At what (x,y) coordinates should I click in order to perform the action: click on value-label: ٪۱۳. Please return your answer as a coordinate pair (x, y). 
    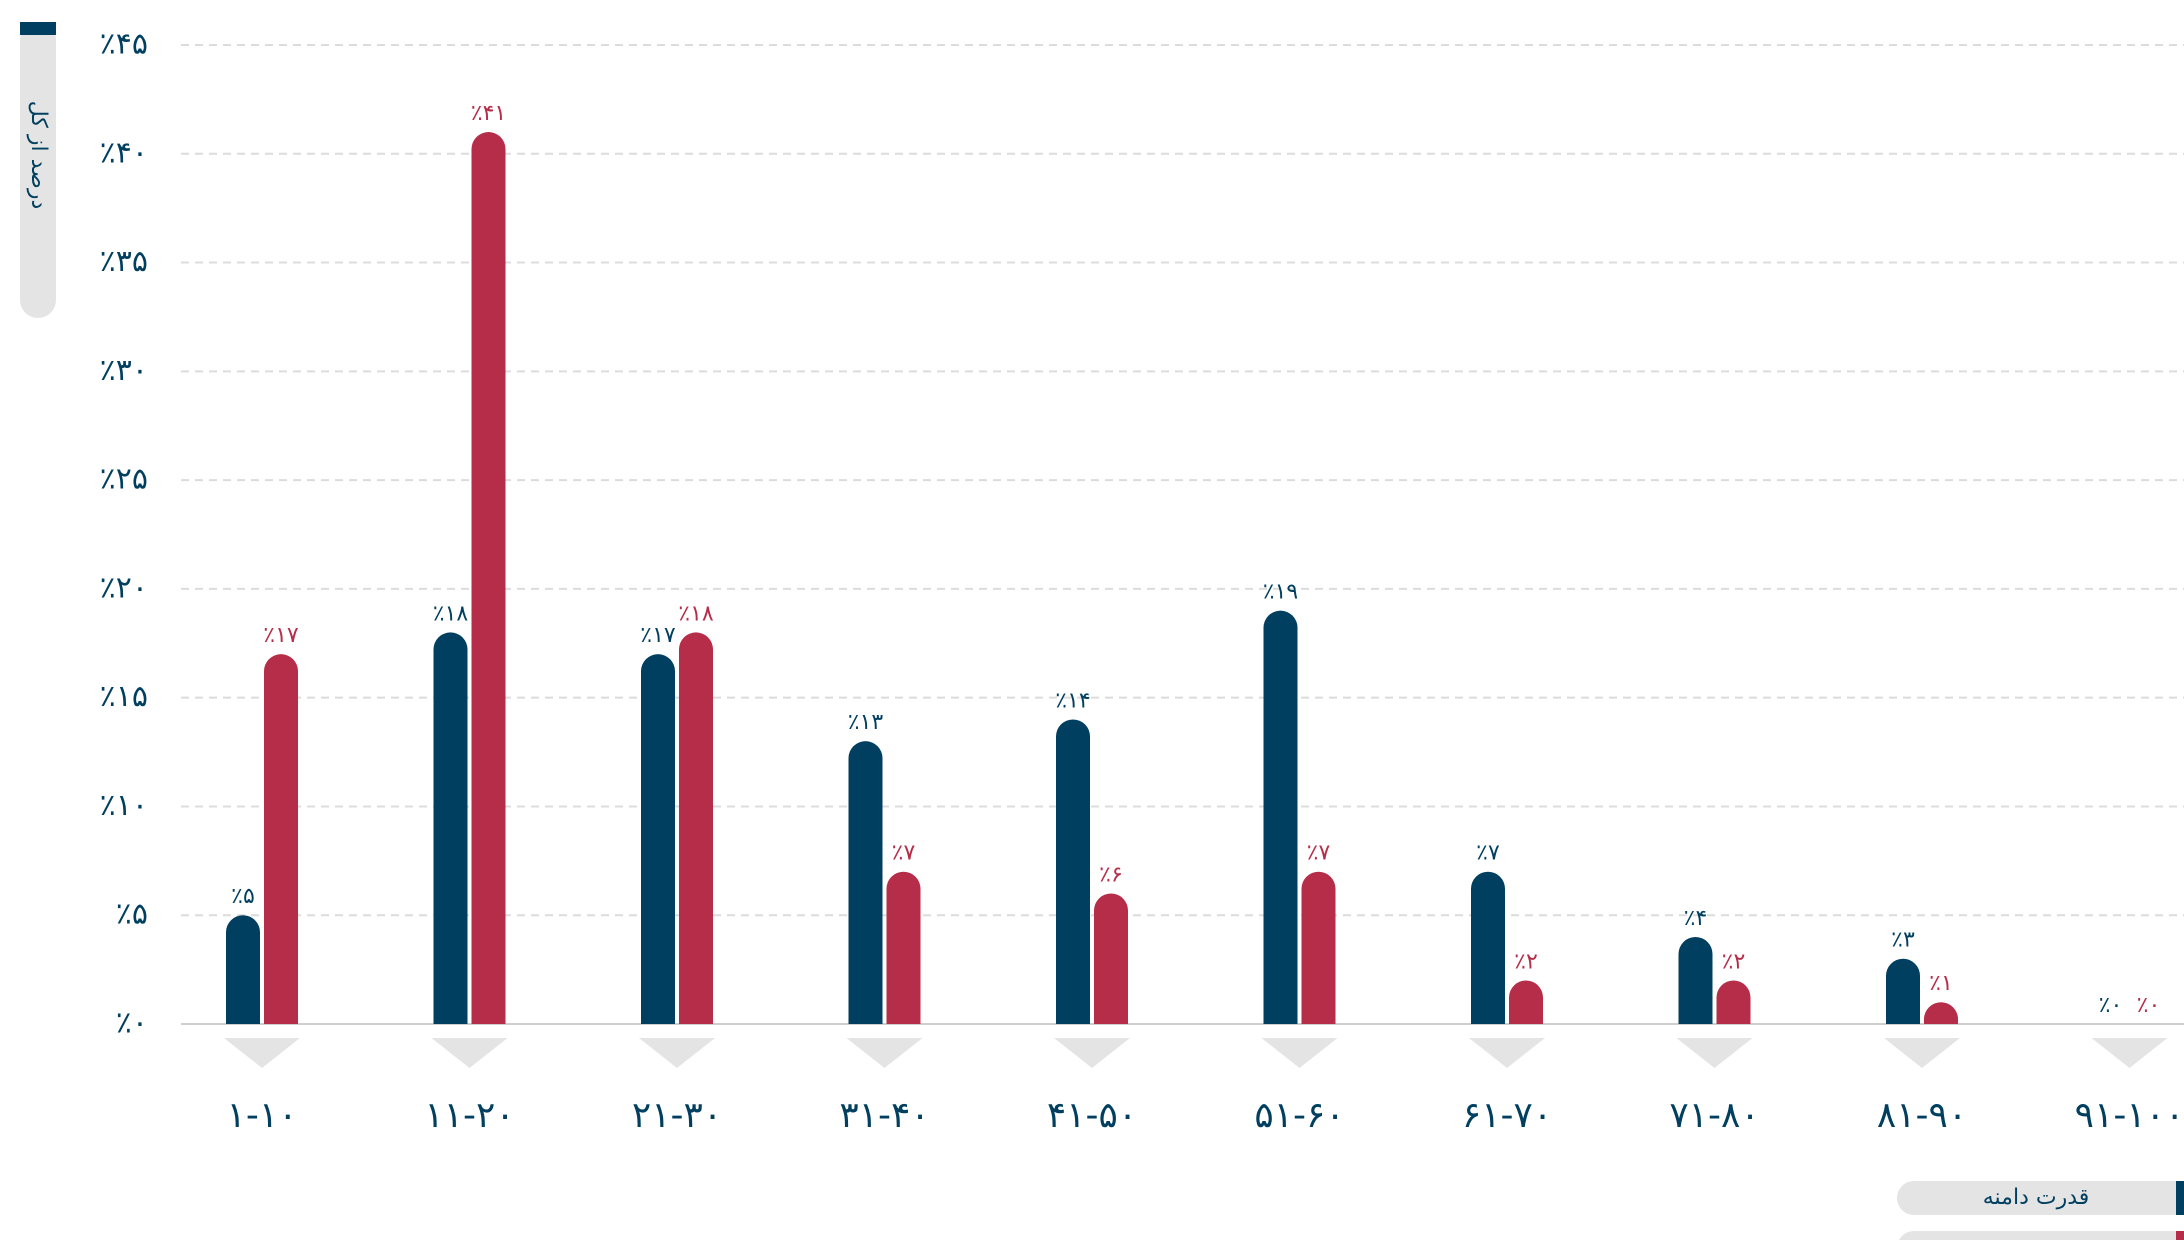
    Looking at the image, I should click on (866, 722).